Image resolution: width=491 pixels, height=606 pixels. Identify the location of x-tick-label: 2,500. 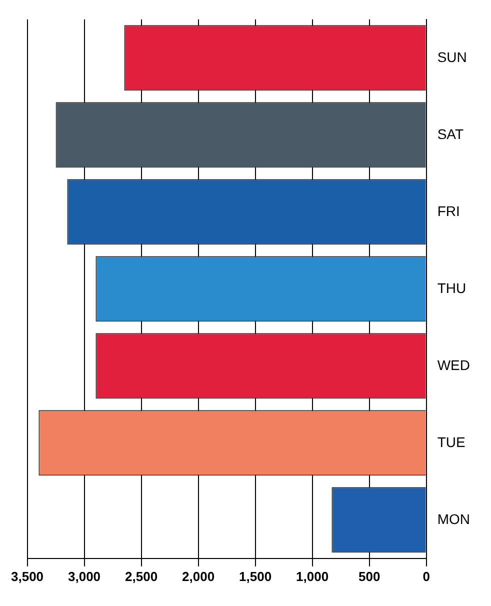
(141, 576).